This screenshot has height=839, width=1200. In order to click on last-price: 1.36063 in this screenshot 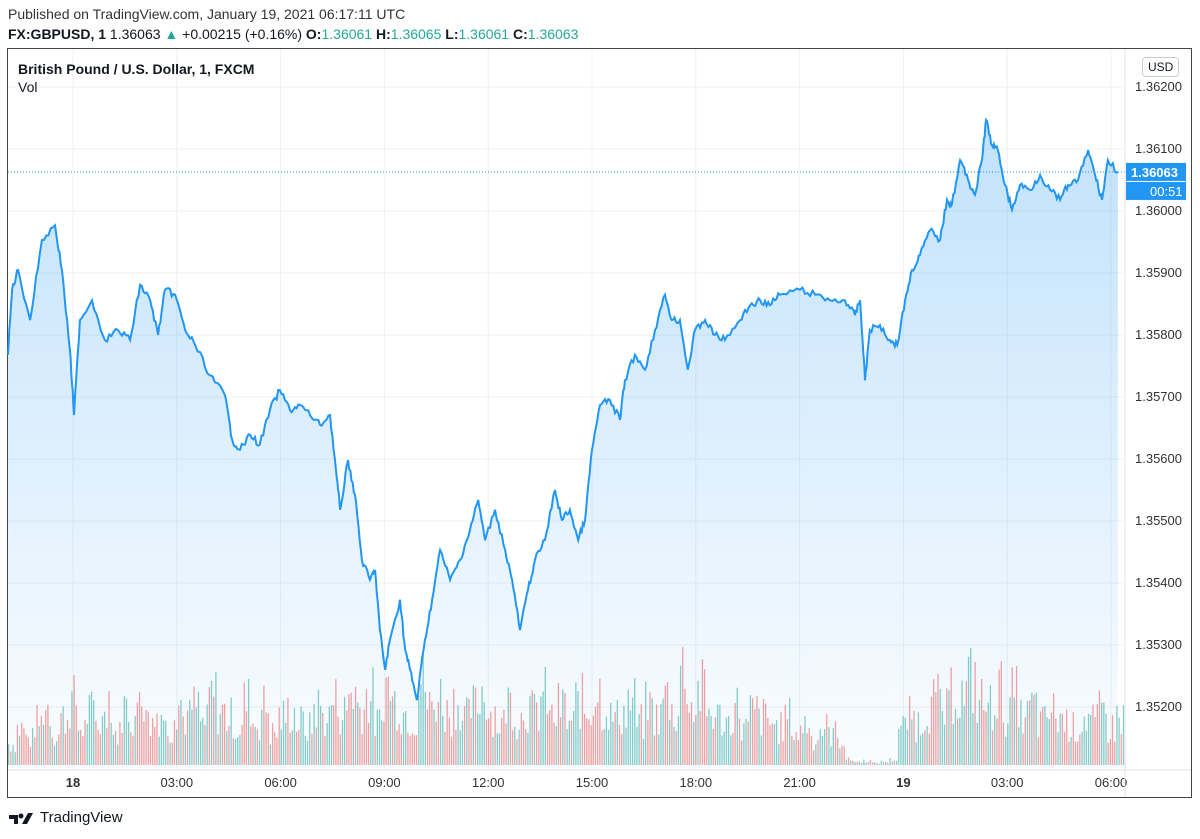, I will do `click(135, 34)`.